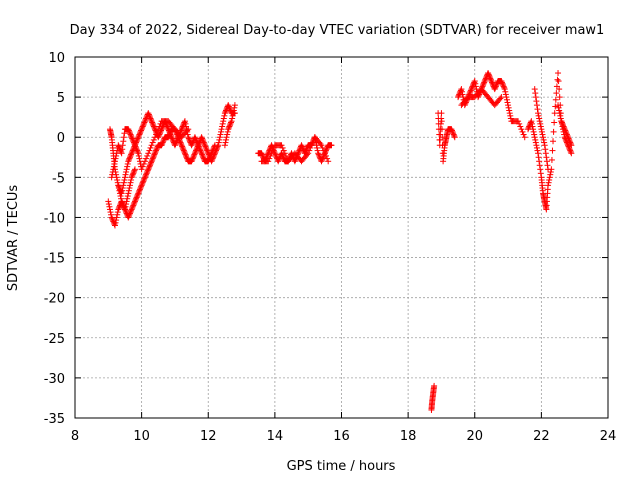 The width and height of the screenshot is (640, 480). Describe the element at coordinates (541, 436) in the screenshot. I see `x-tick-label: 22` at that location.